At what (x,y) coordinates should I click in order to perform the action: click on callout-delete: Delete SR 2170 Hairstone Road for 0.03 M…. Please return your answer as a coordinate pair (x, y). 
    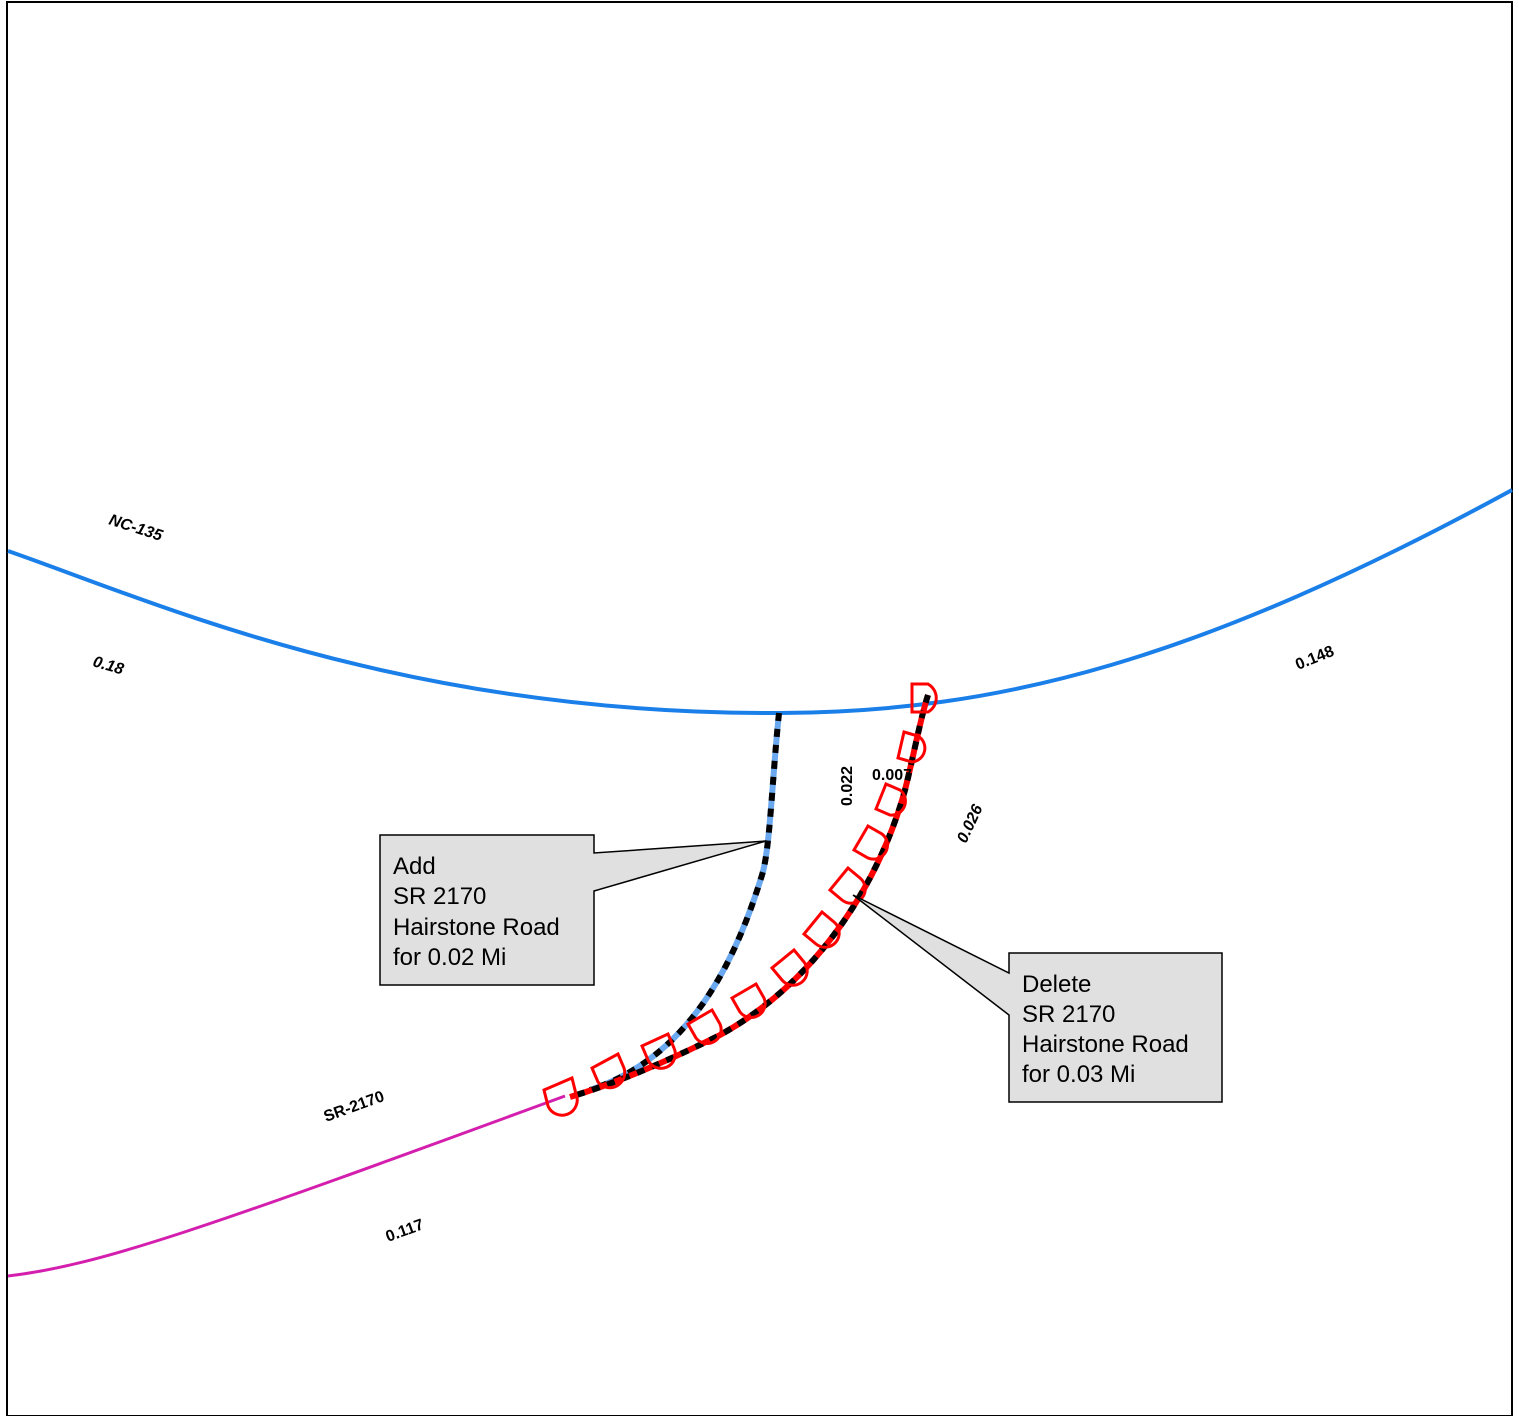
    Looking at the image, I should click on (1037, 998).